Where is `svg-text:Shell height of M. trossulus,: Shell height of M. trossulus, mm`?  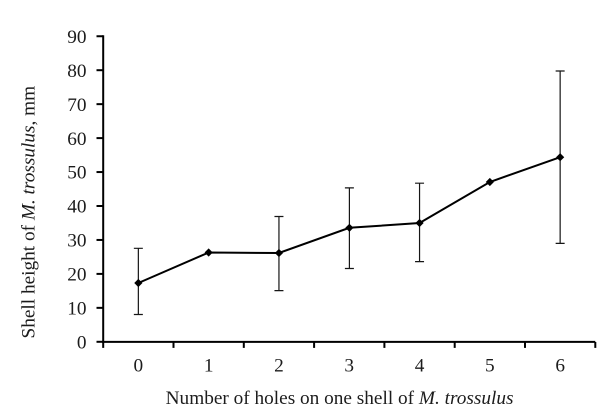
svg-text:Shell height of M. trossulus,: Shell height of M. trossulus, mm is located at coordinates (29, 212).